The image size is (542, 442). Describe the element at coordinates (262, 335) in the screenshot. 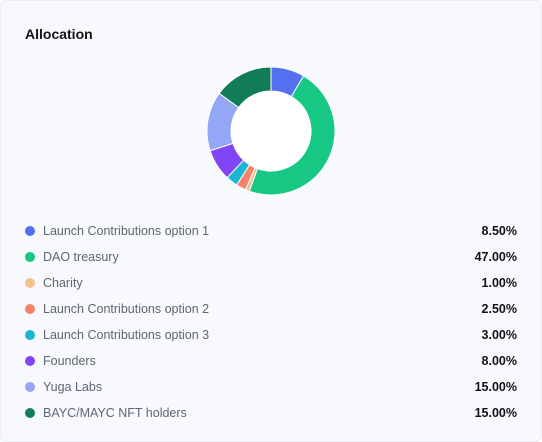

I see `legend-label: Launch Contributions option 3` at that location.